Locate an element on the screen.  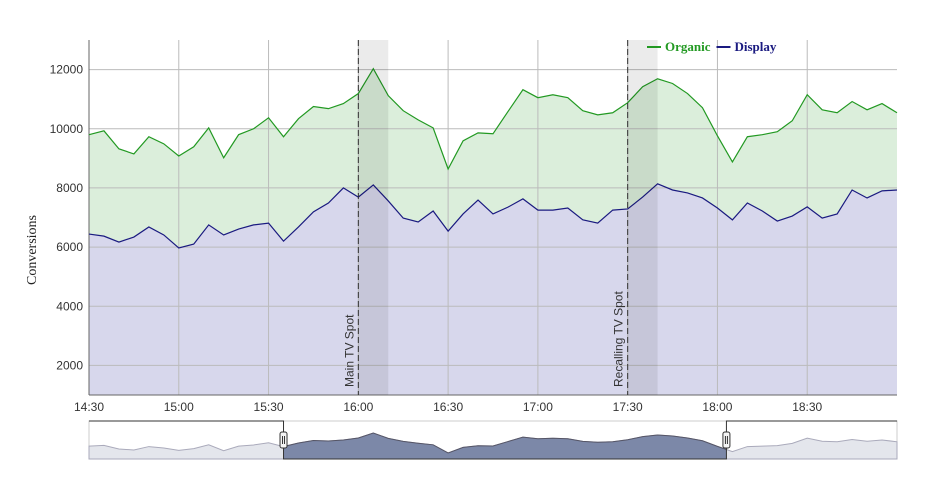
y-tick-label: 12000 is located at coordinates (67, 70).